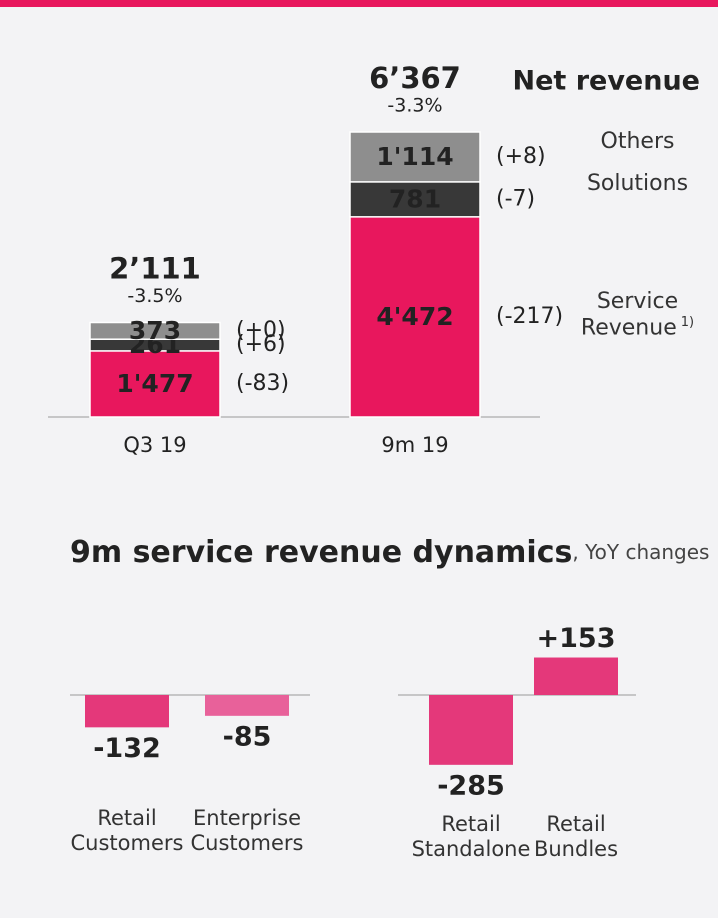  I want to click on x-tick-label: Retail Bundles, so click(576, 837).